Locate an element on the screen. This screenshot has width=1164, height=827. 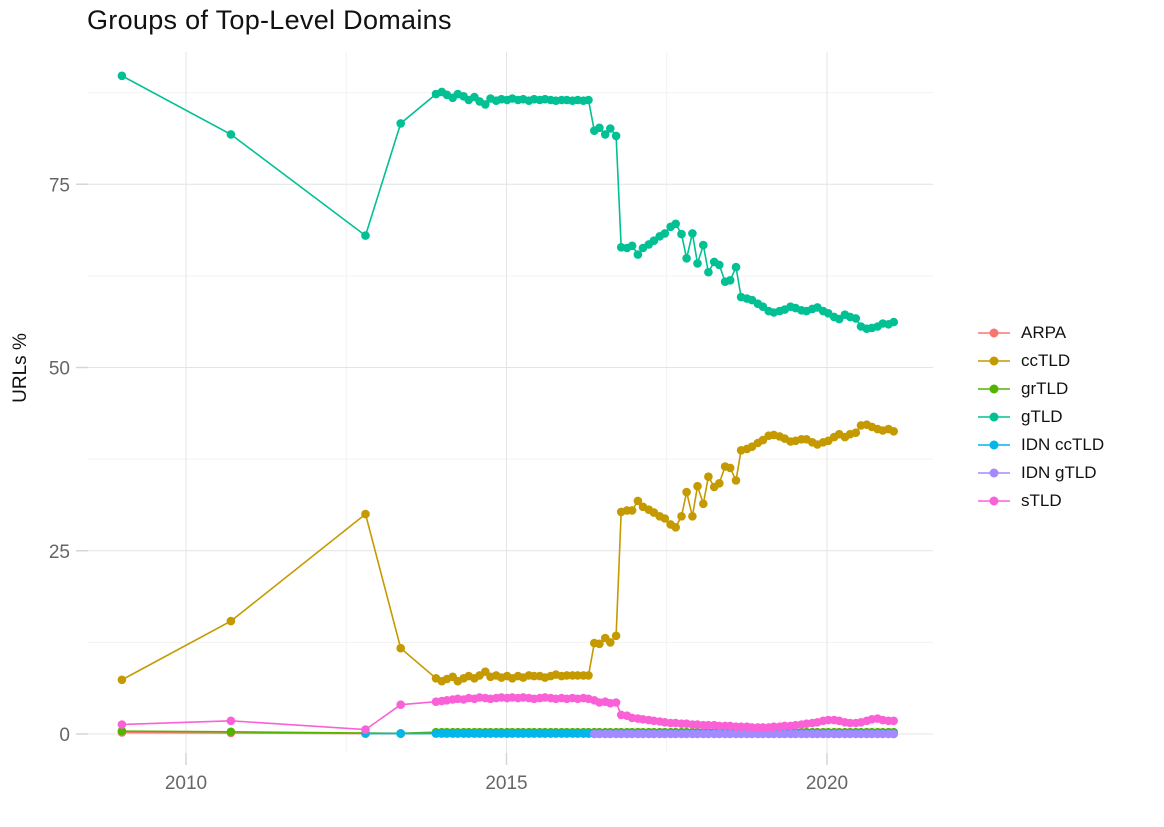
legend-key-stld is located at coordinates (994, 500).